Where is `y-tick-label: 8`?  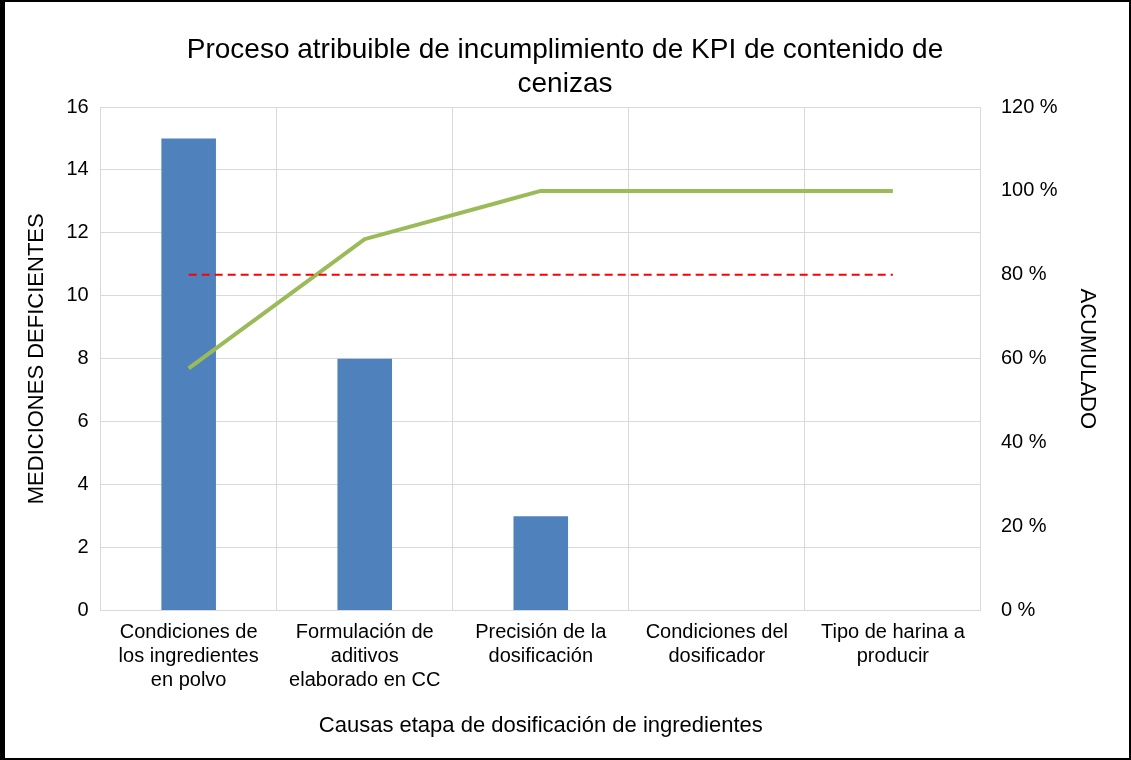 y-tick-label: 8 is located at coordinates (83, 357).